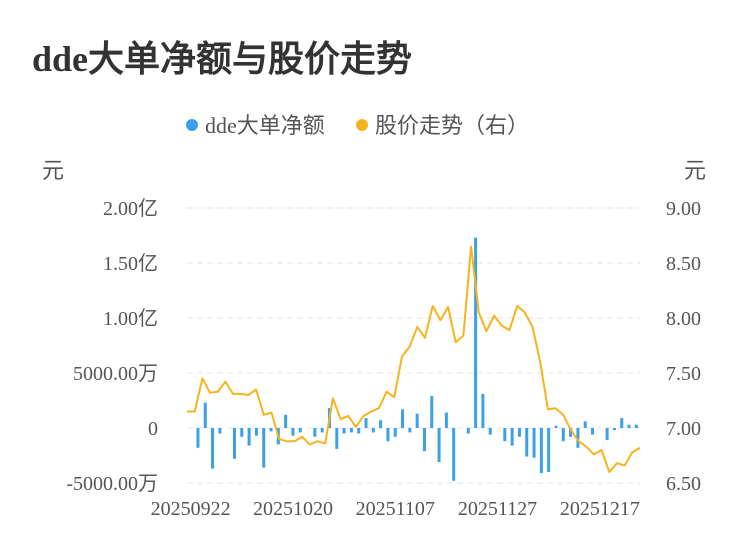 Image resolution: width=750 pixels, height=558 pixels. What do you see at coordinates (222, 59) in the screenshot?
I see `chart-title: dde大单净额与股价走势` at bounding box center [222, 59].